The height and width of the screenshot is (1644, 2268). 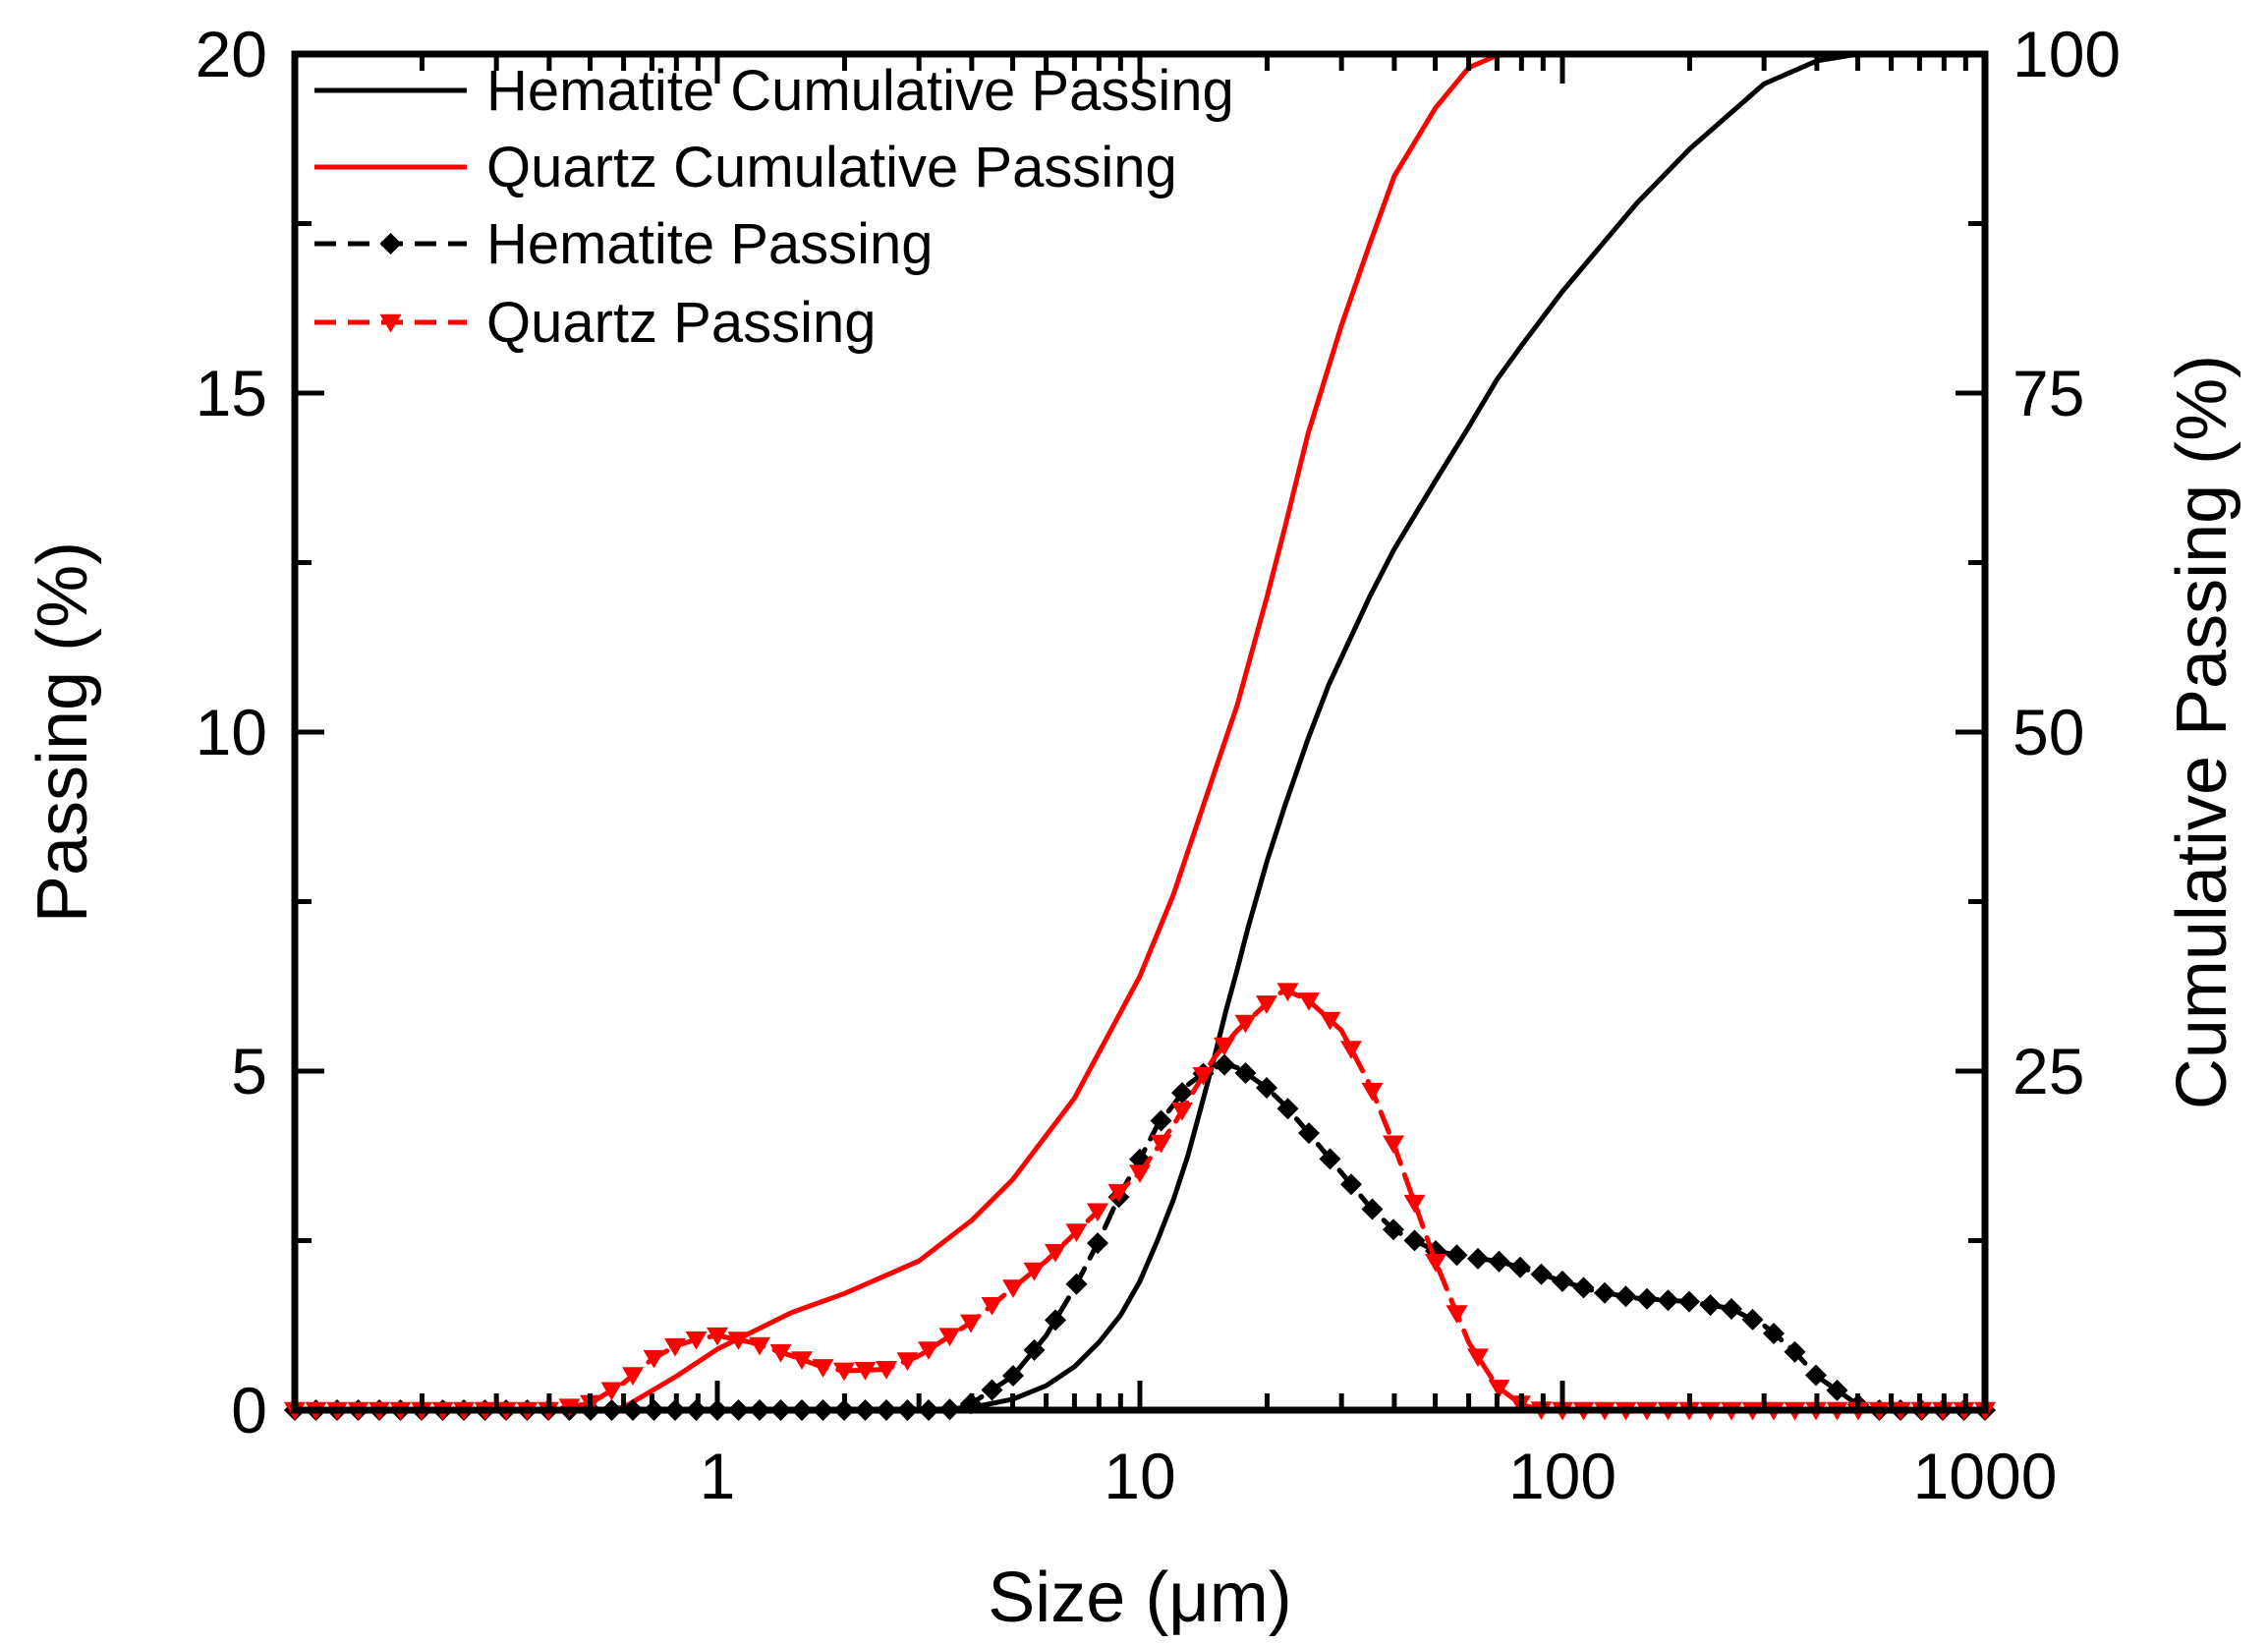 I want to click on legend-item-quartz-passing: Quartz Passing, so click(x=596, y=323).